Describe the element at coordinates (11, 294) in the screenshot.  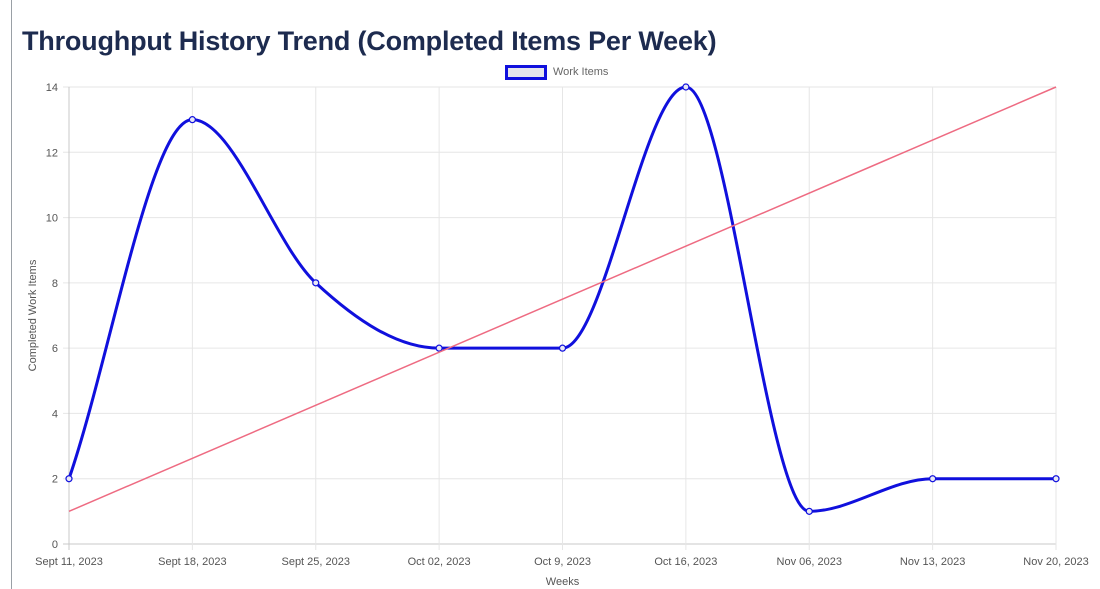
I see `page-left-border` at that location.